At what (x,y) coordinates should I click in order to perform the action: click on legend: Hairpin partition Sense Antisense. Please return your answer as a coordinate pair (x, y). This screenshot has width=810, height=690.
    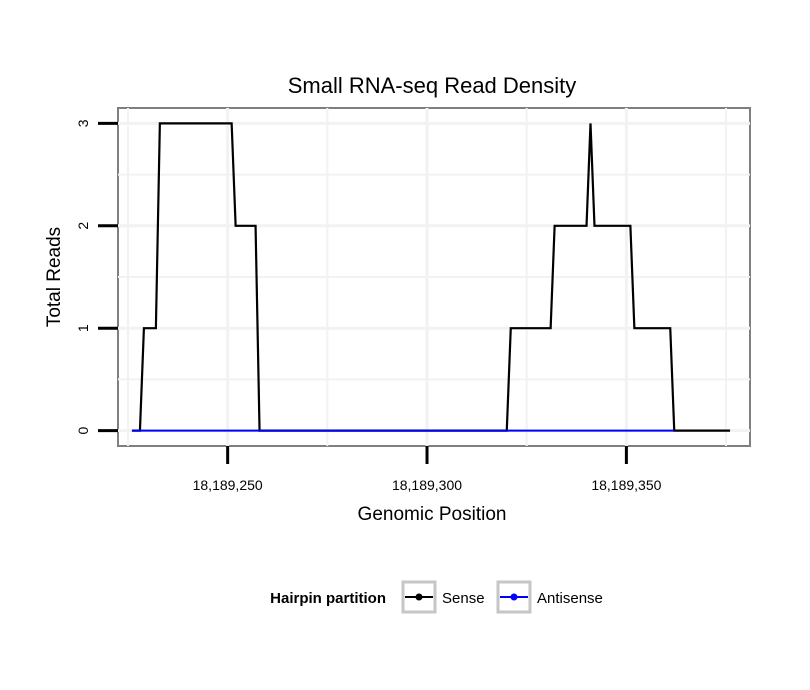
    Looking at the image, I should click on (436, 597).